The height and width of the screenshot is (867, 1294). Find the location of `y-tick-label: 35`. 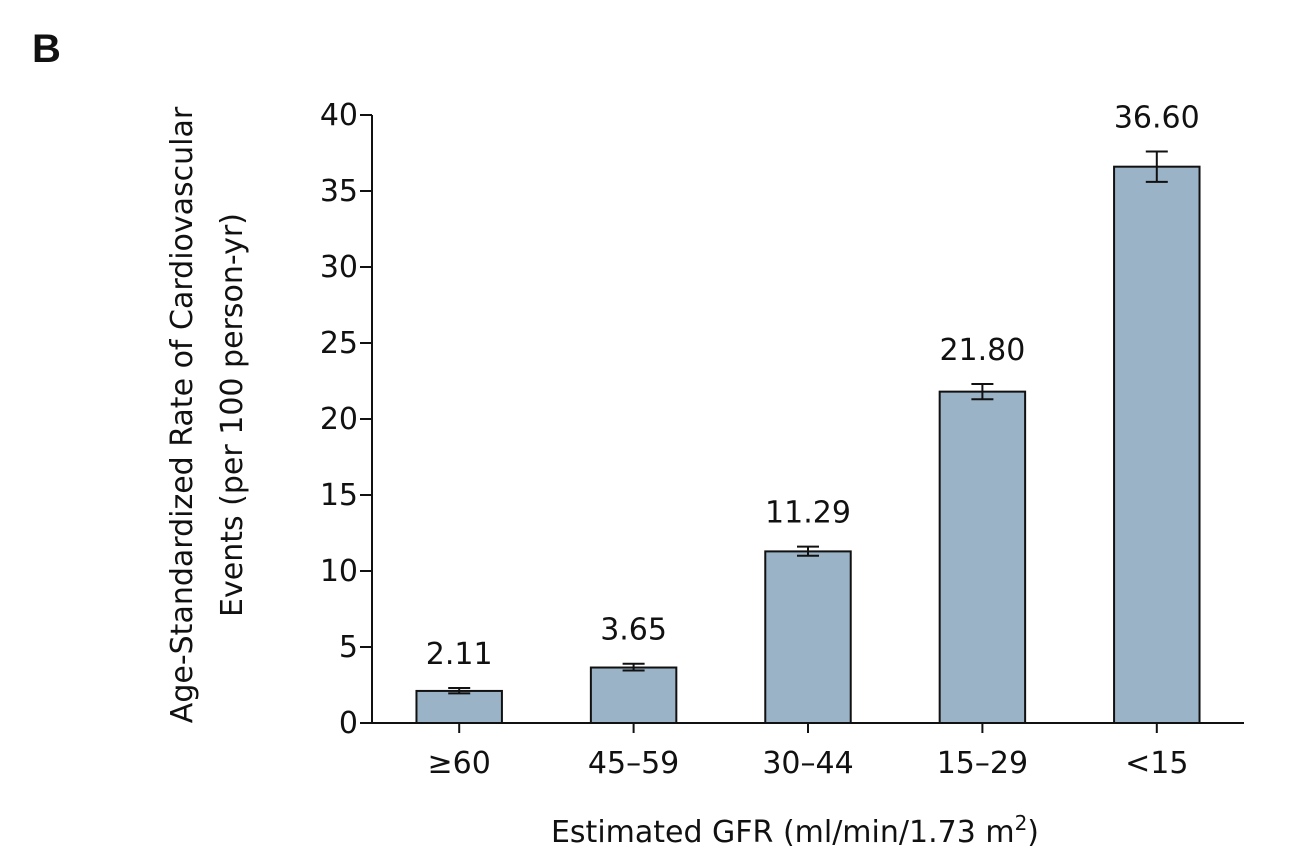

y-tick-label: 35 is located at coordinates (339, 191).